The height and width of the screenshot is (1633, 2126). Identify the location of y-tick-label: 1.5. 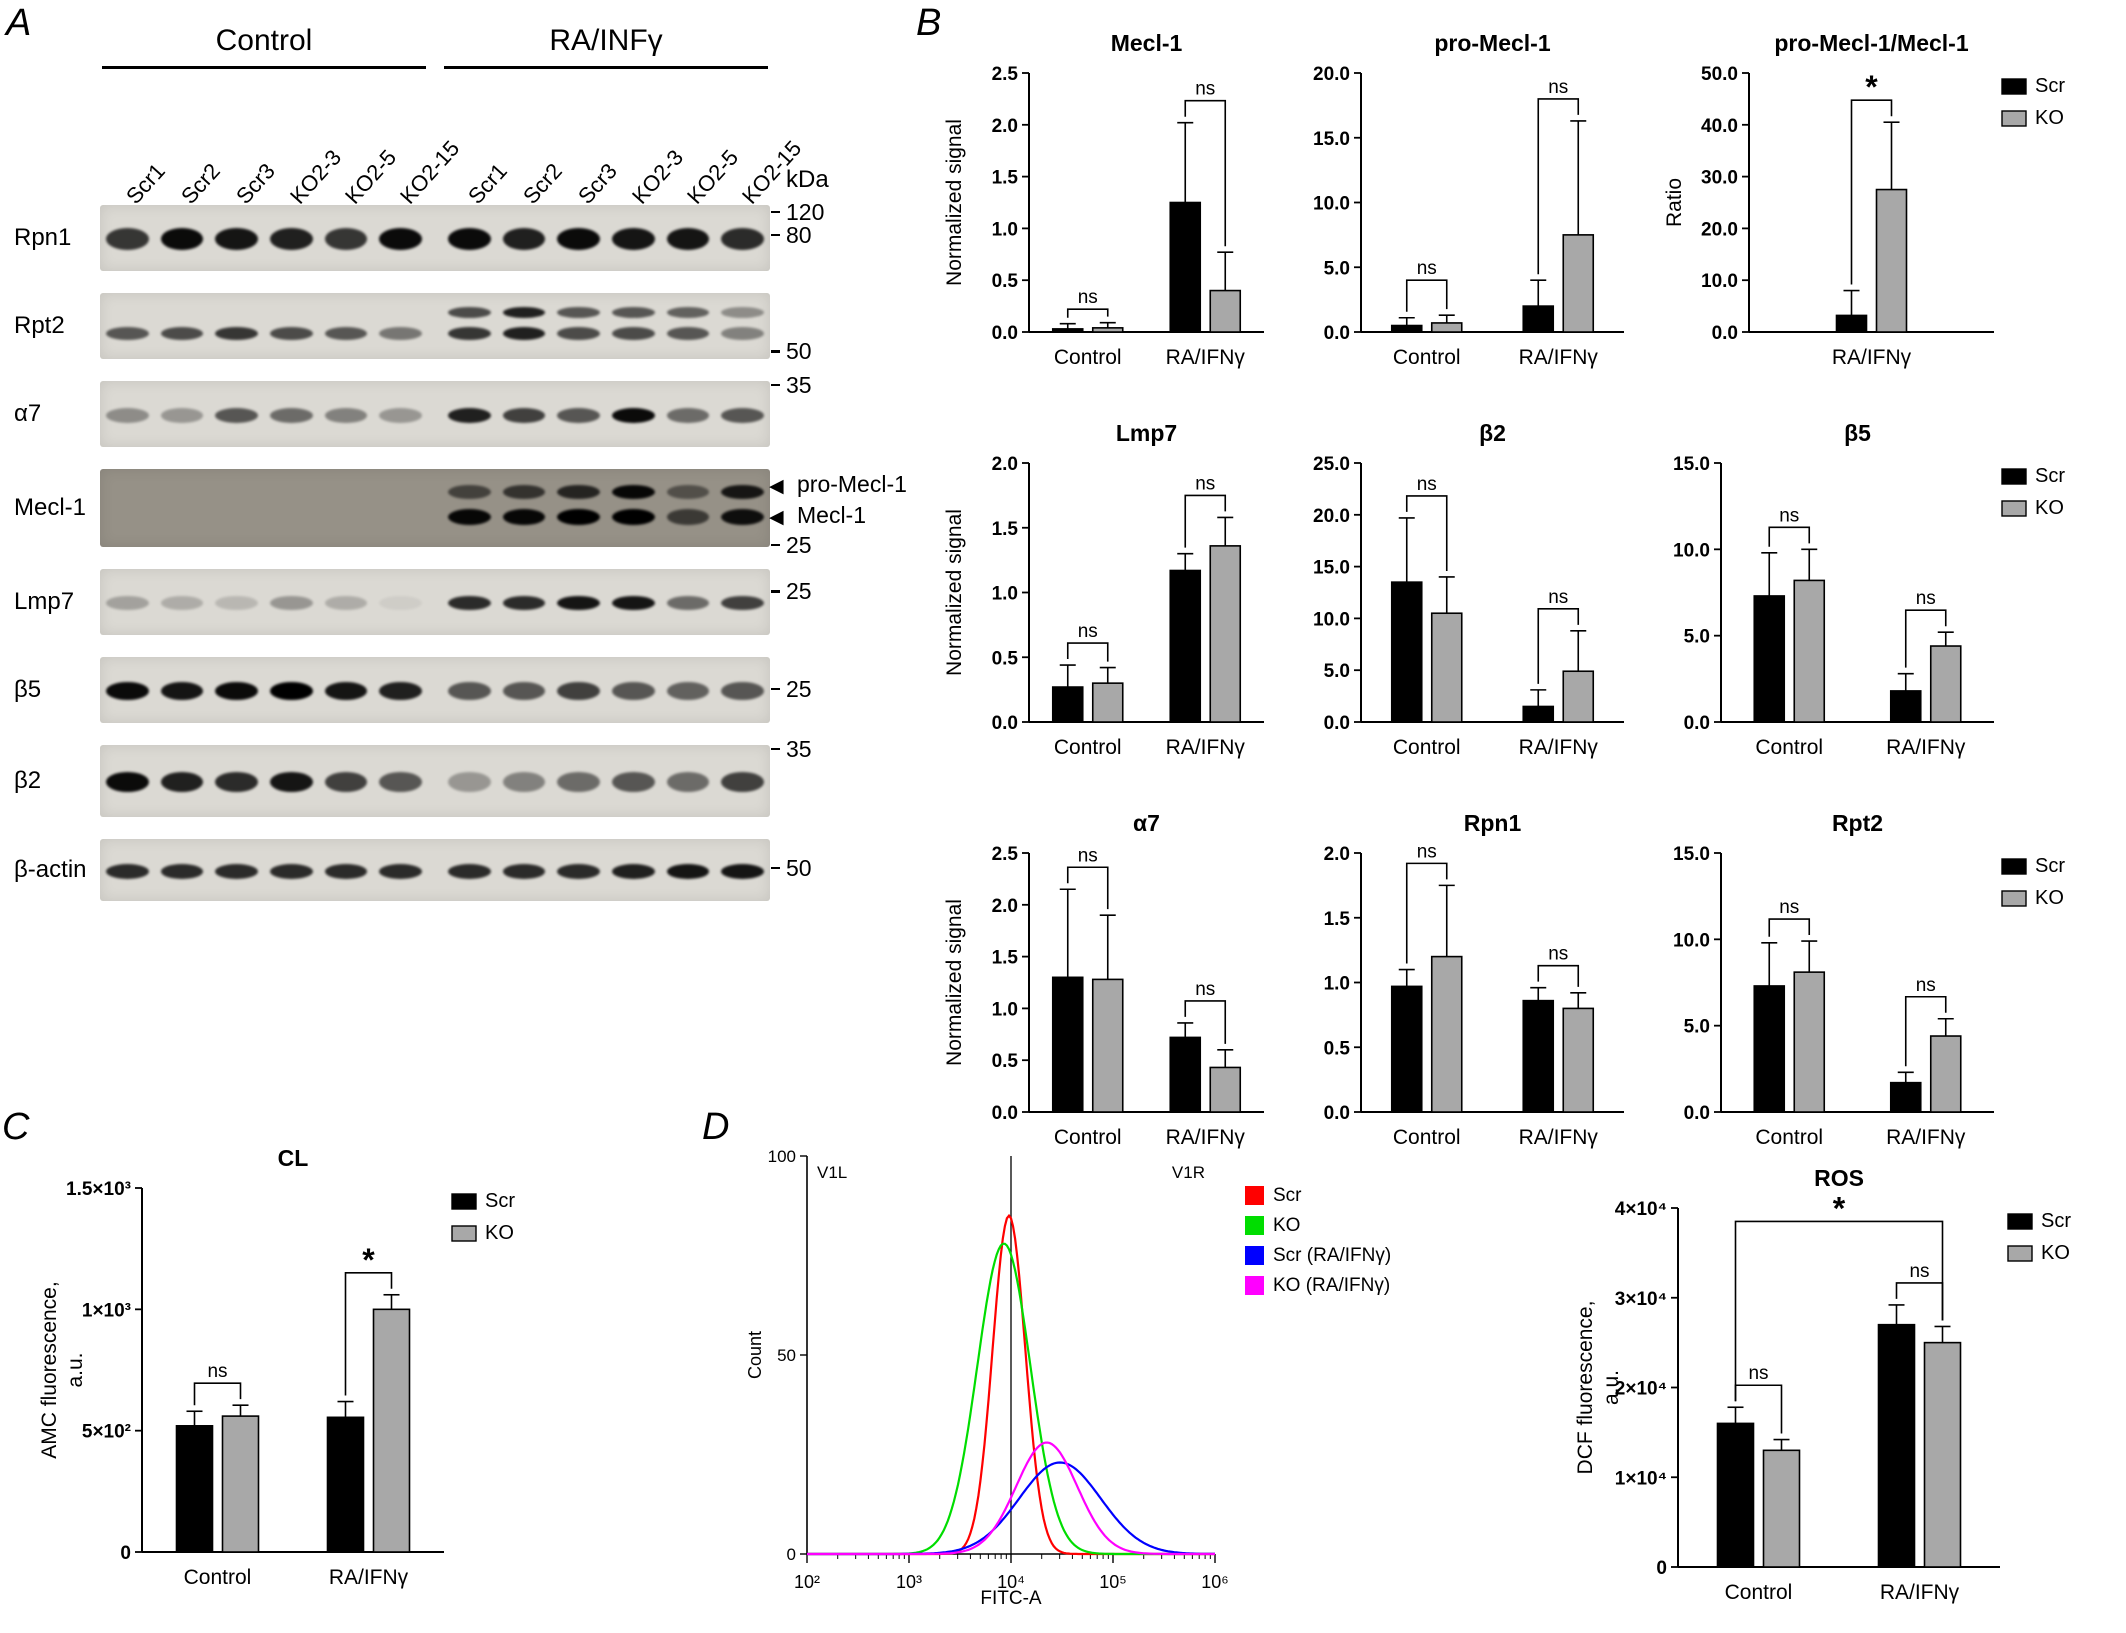
(1005, 958).